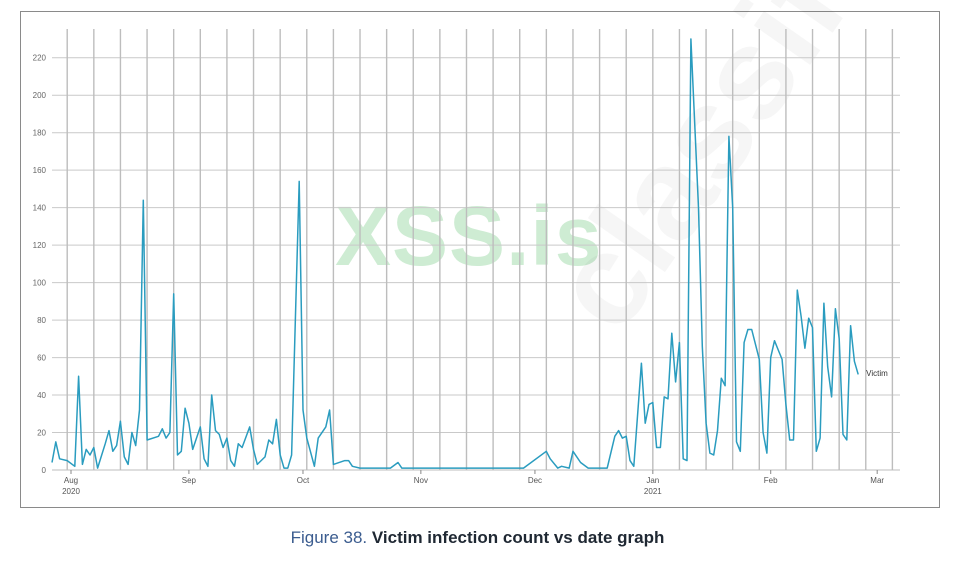 Image resolution: width=955 pixels, height=563 pixels. What do you see at coordinates (653, 491) in the screenshot?
I see `x-tick-sublabel: 2021` at bounding box center [653, 491].